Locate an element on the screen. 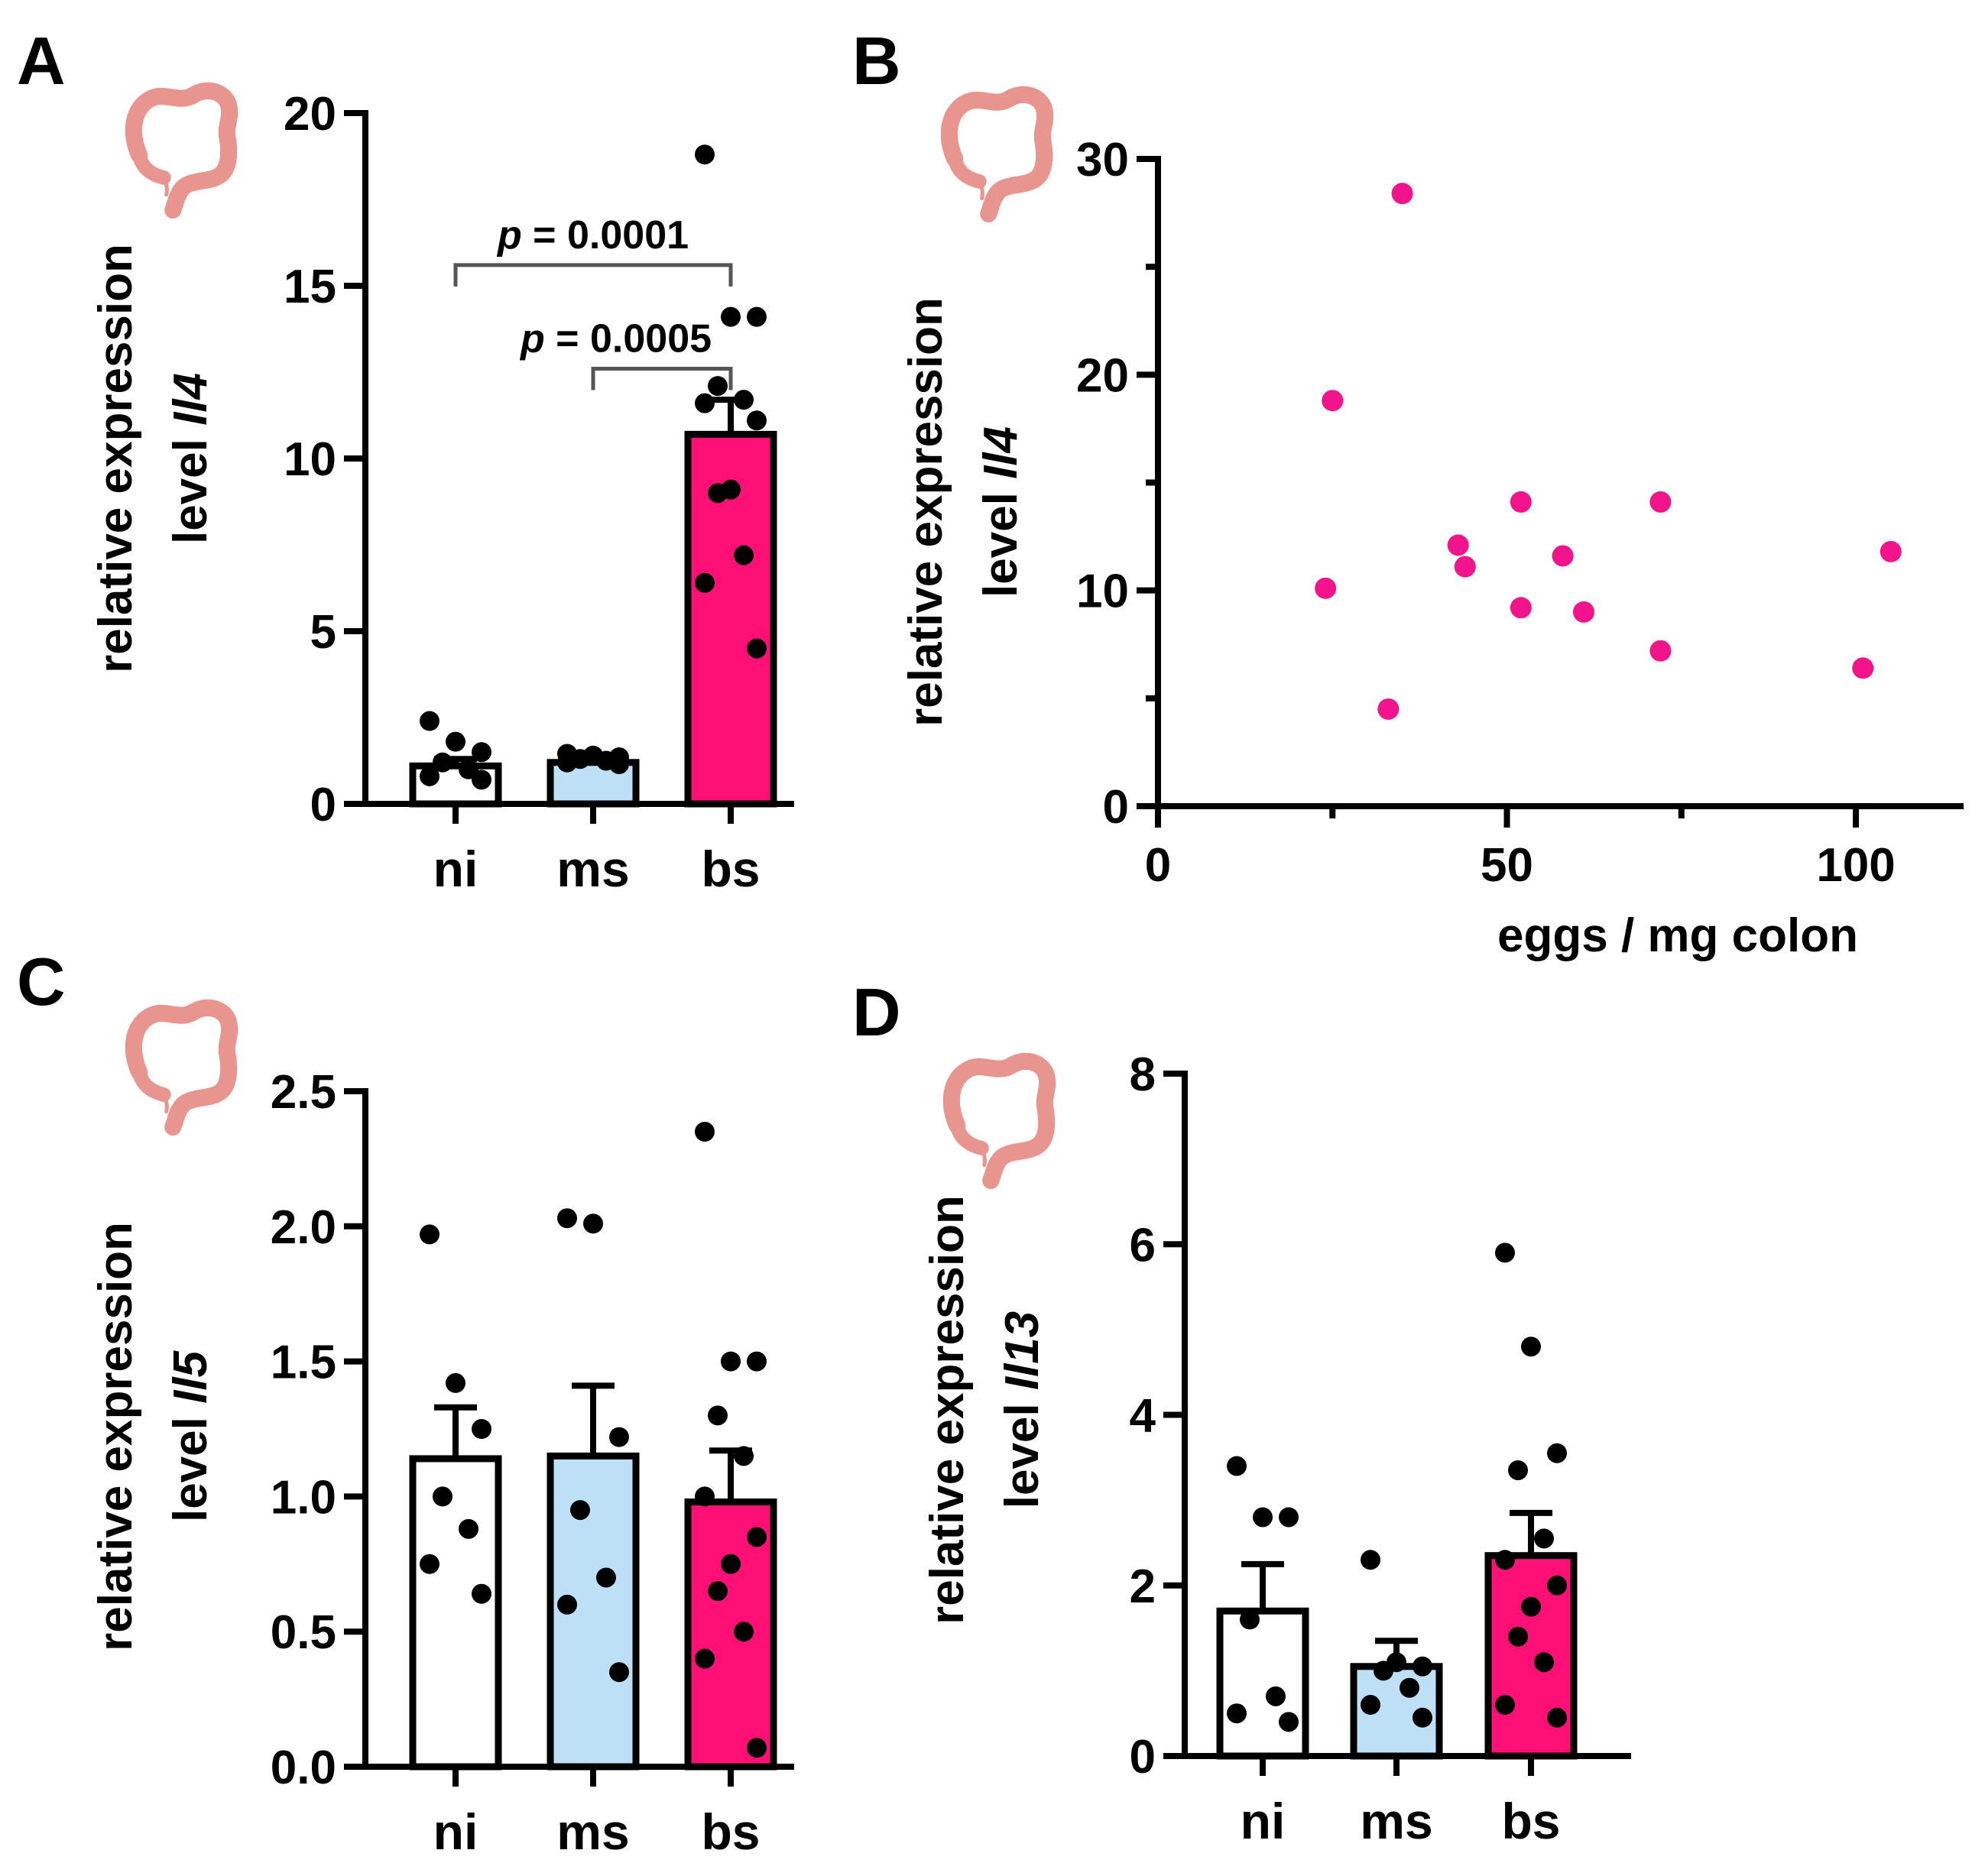 The height and width of the screenshot is (1876, 1985). panel-letter-a: A is located at coordinates (41, 61).